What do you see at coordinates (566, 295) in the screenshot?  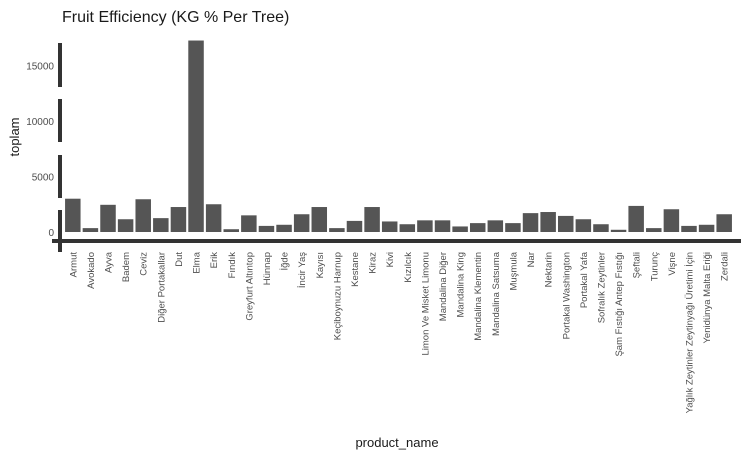 I see `x-tick-label: Portakal Washington` at bounding box center [566, 295].